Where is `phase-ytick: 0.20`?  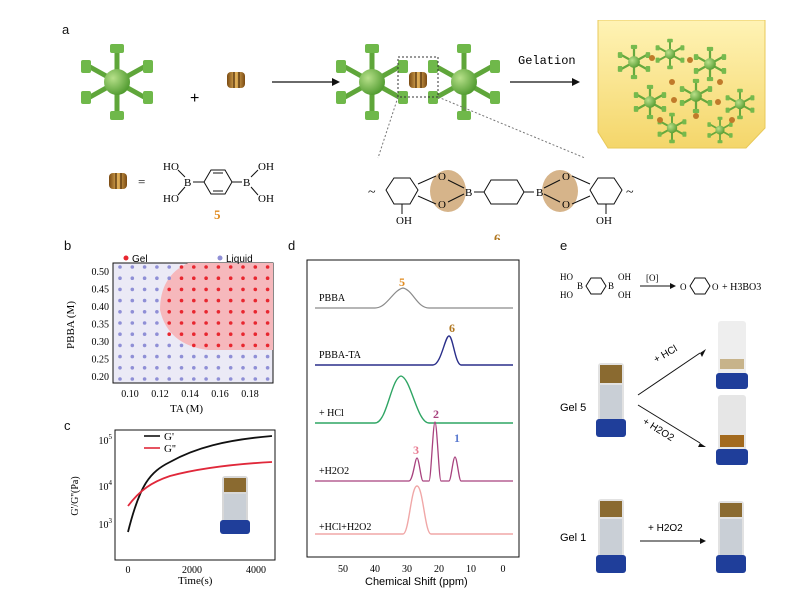
phase-ytick: 0.20 is located at coordinates (101, 377).